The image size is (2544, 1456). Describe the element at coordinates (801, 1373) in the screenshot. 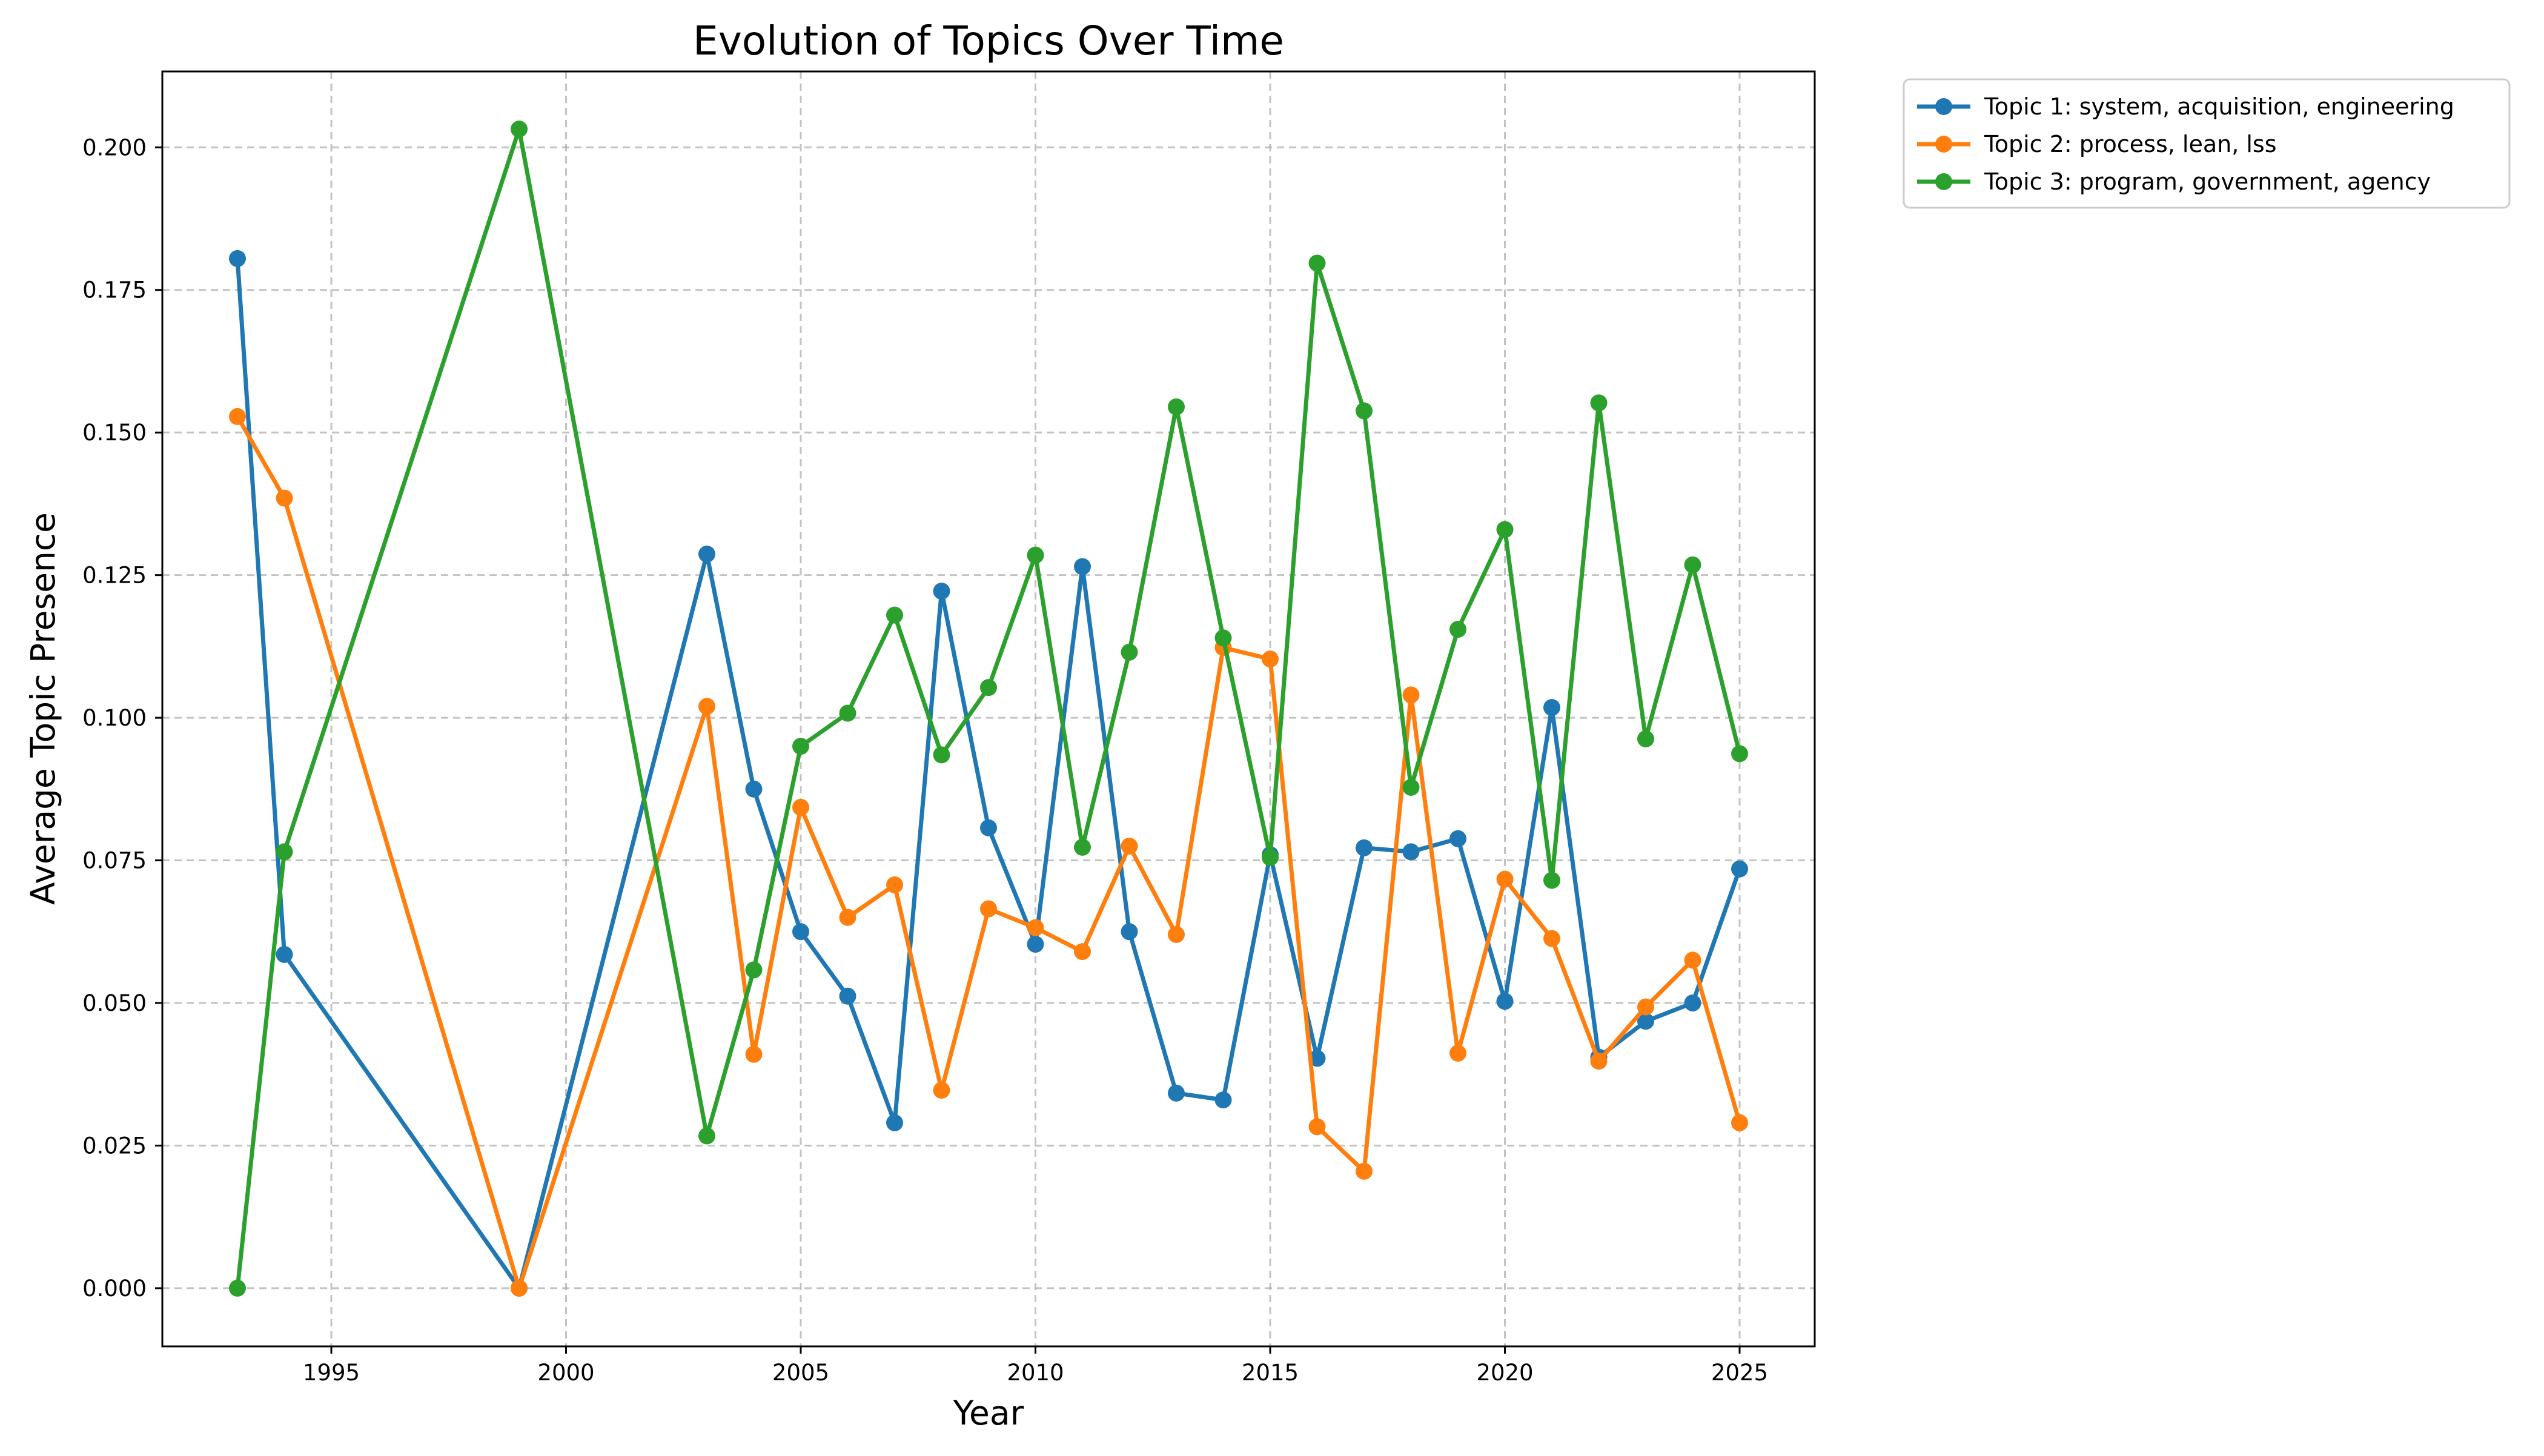

I see `x-tick-label: 2005` at that location.